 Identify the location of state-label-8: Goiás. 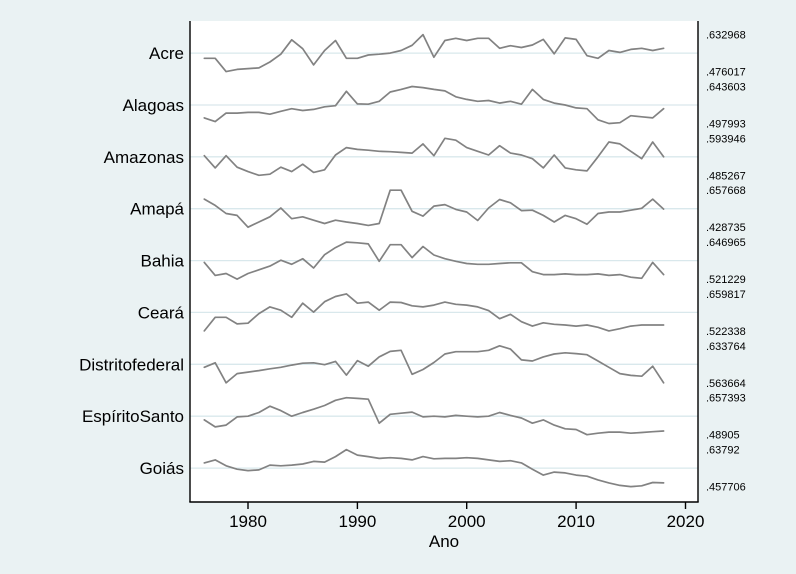
(162, 468).